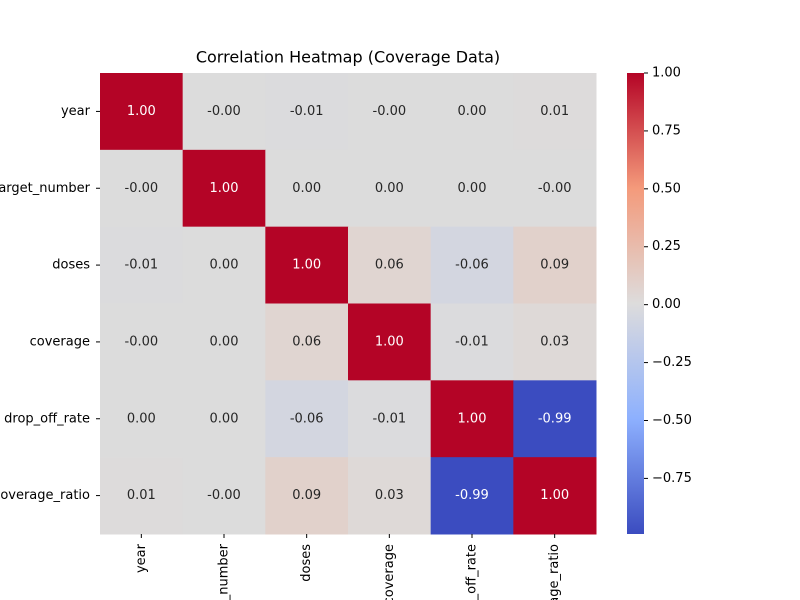 Image resolution: width=800 pixels, height=600 pixels. What do you see at coordinates (60, 341) in the screenshot?
I see `y-tick-label: coverage` at bounding box center [60, 341].